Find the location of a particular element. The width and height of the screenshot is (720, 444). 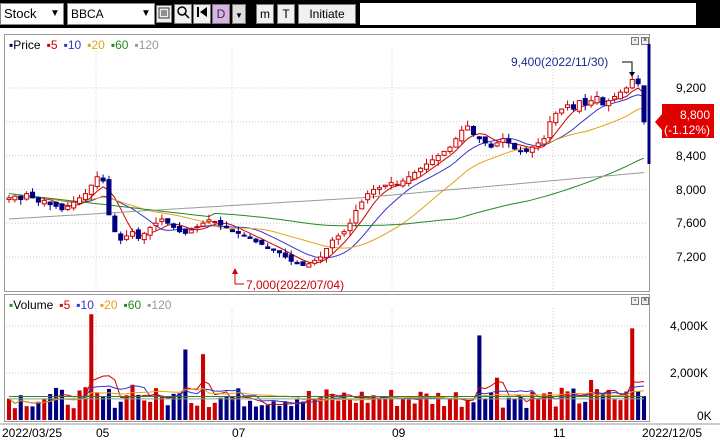

daily-button: D is located at coordinates (221, 14).